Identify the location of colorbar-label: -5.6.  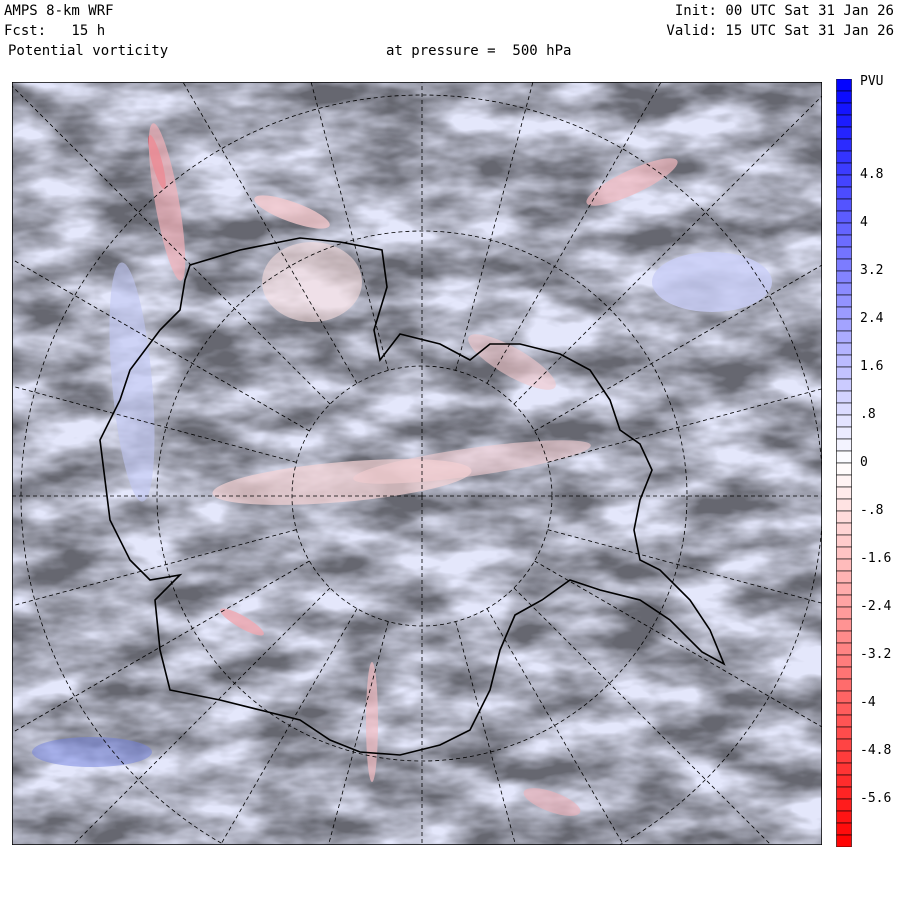
(876, 798).